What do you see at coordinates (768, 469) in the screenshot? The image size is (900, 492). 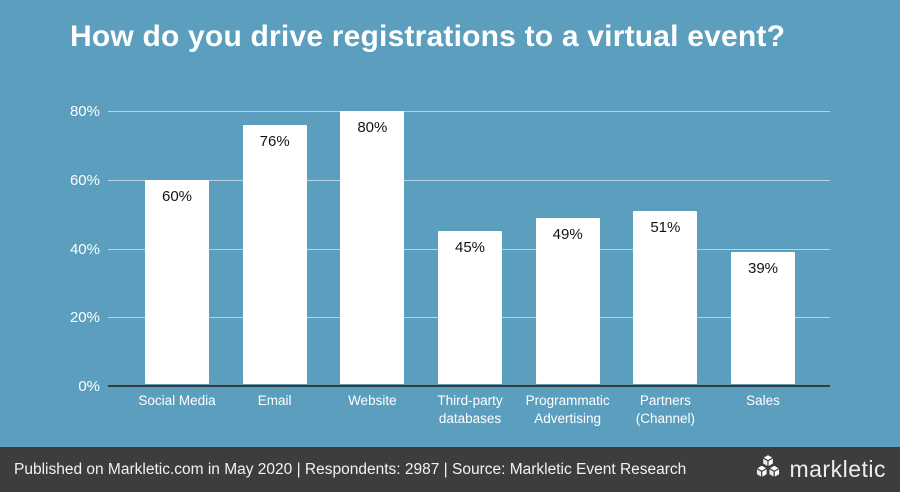 I see `cubes-logo-icon` at bounding box center [768, 469].